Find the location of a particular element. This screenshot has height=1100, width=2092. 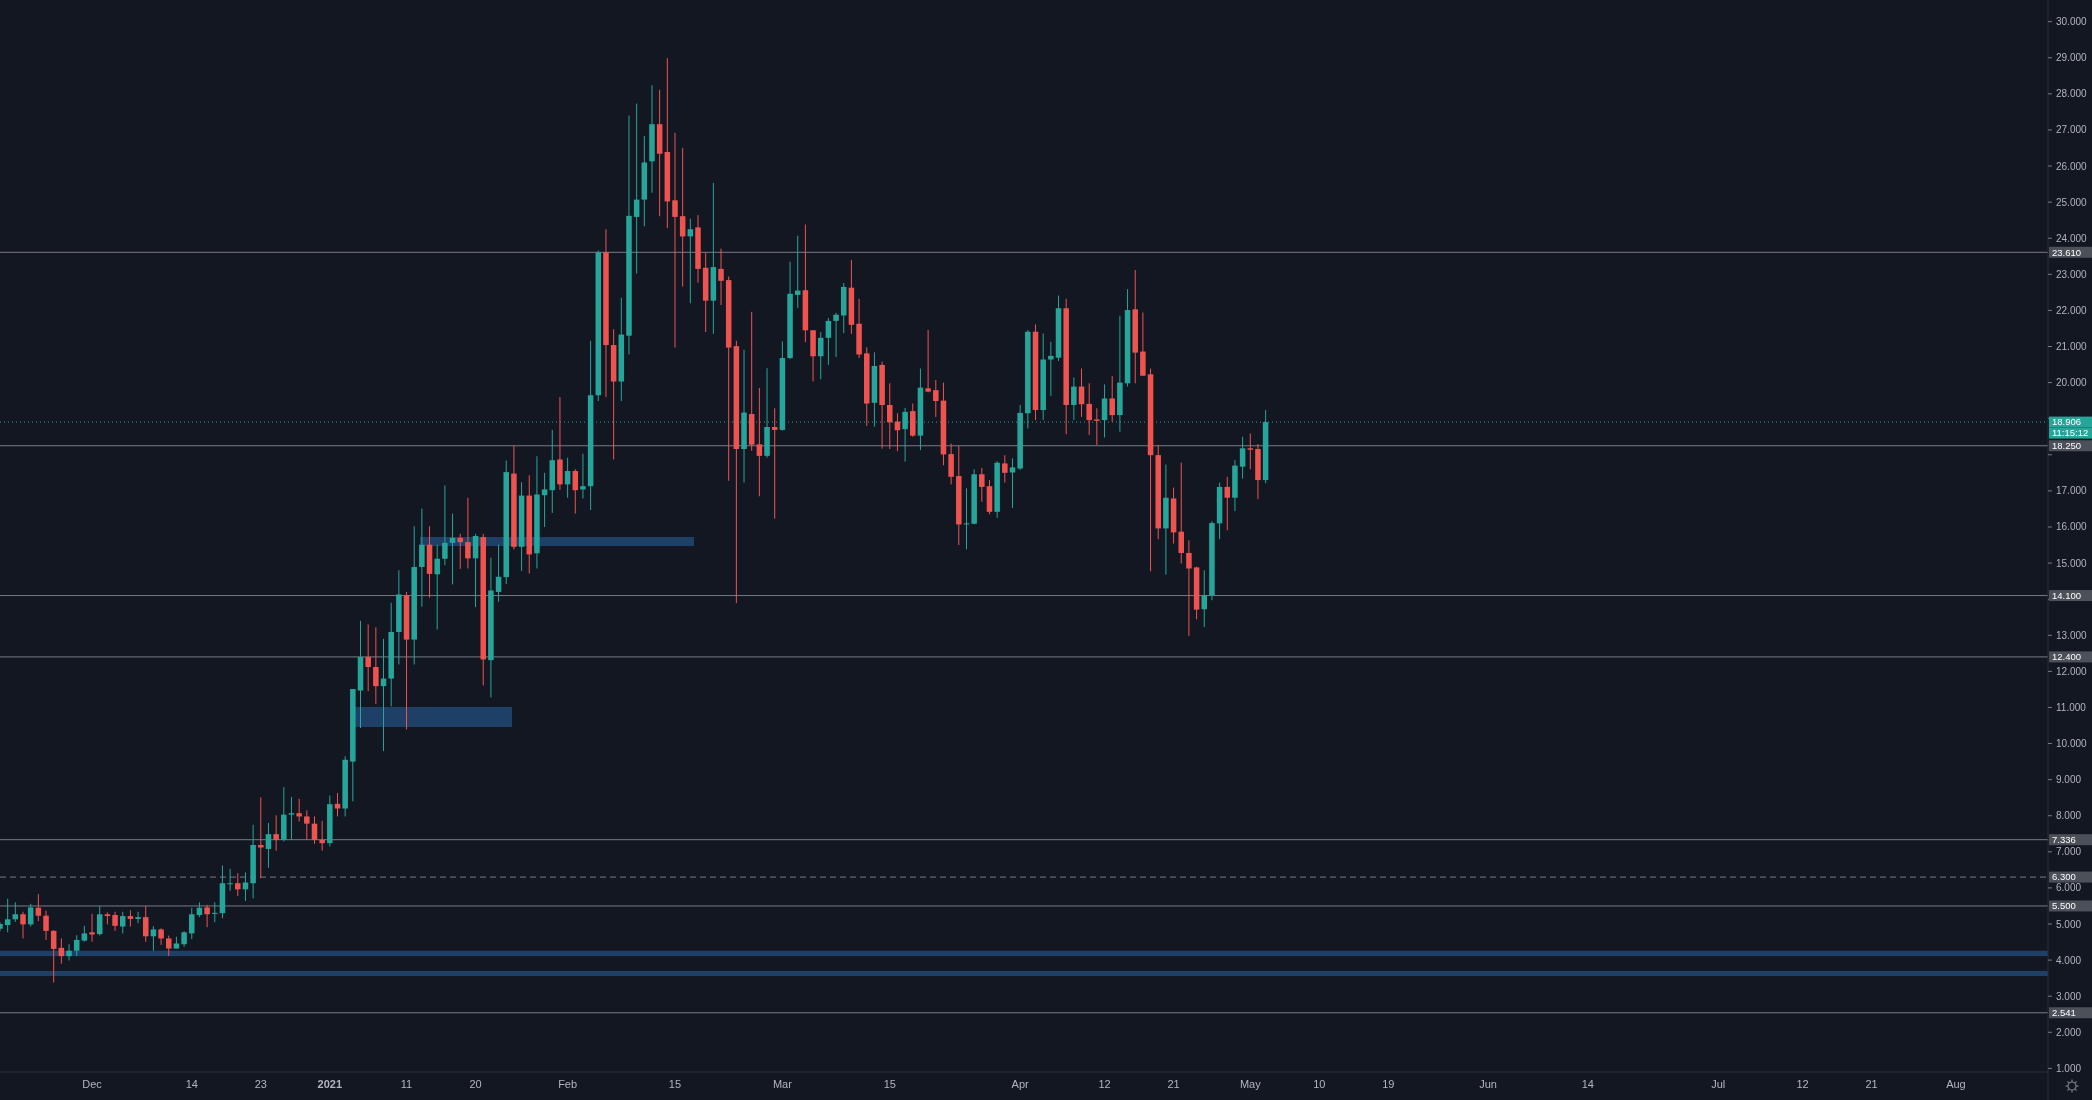

x-tick-label: 11 is located at coordinates (406, 1084).